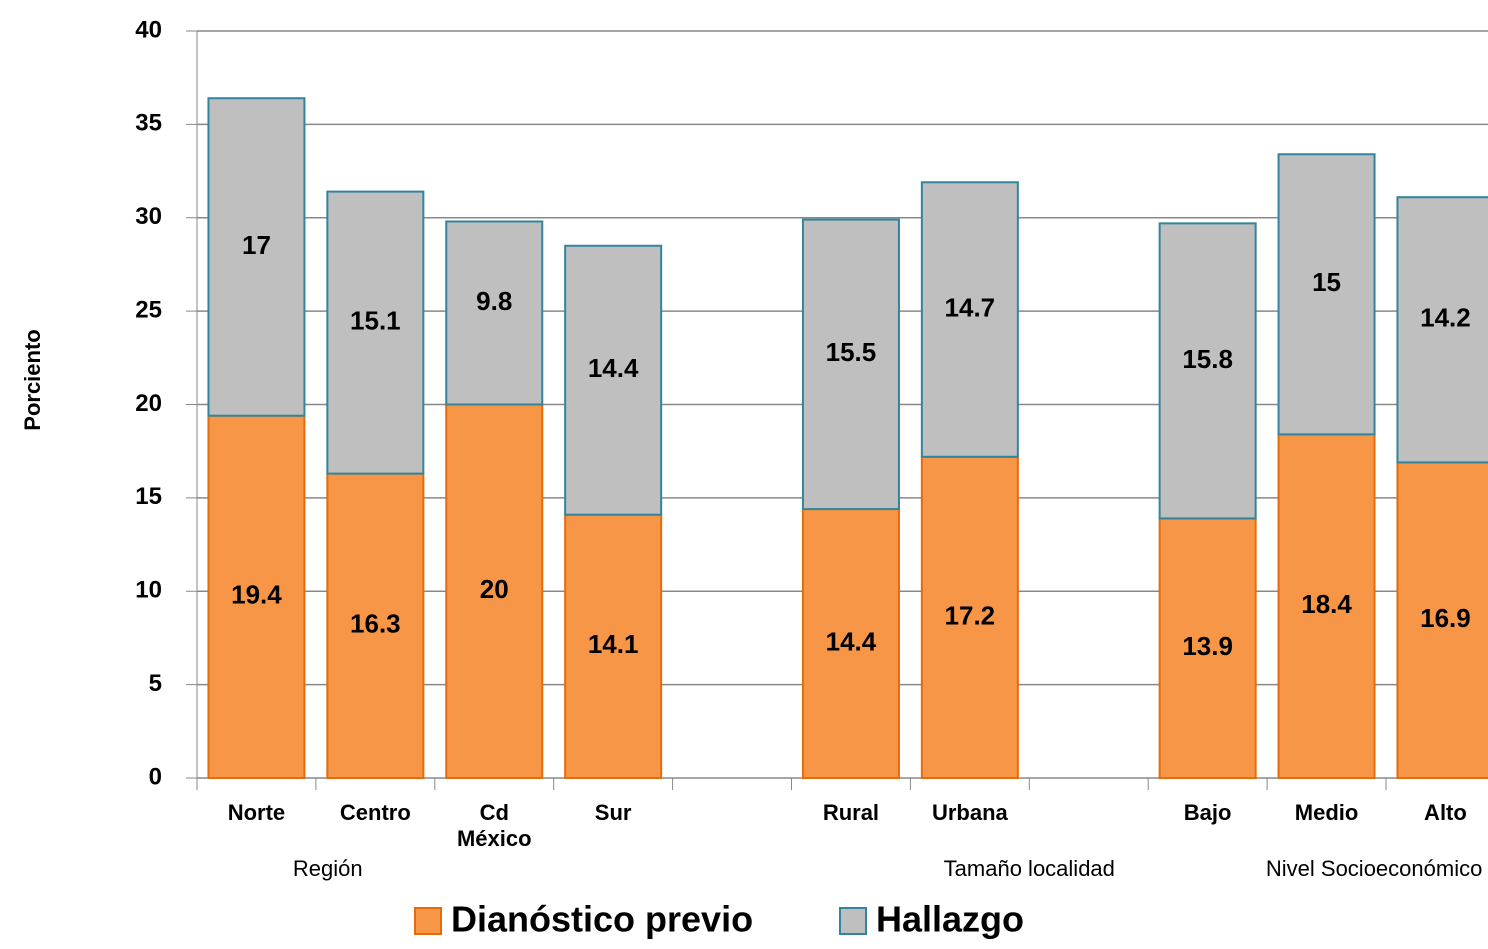 Image resolution: width=1488 pixels, height=949 pixels. Describe the element at coordinates (1445, 318) in the screenshot. I see `data-label: 14.2` at that location.